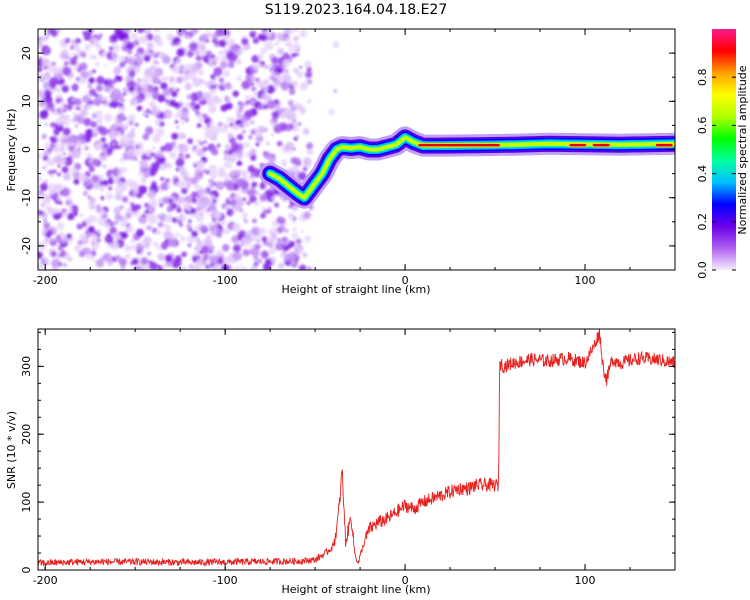 The width and height of the screenshot is (750, 600). I want to click on x-tick-label: 0, so click(405, 280).